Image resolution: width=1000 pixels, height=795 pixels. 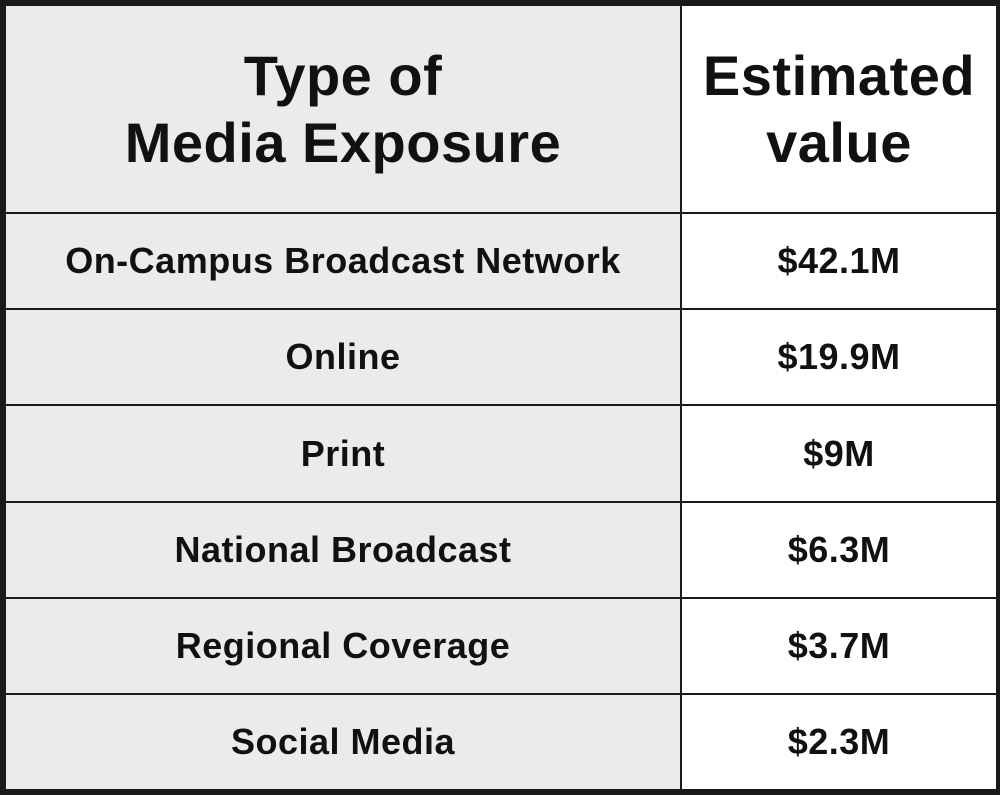 What do you see at coordinates (343, 742) in the screenshot?
I see `row-type-cell: Social Media` at bounding box center [343, 742].